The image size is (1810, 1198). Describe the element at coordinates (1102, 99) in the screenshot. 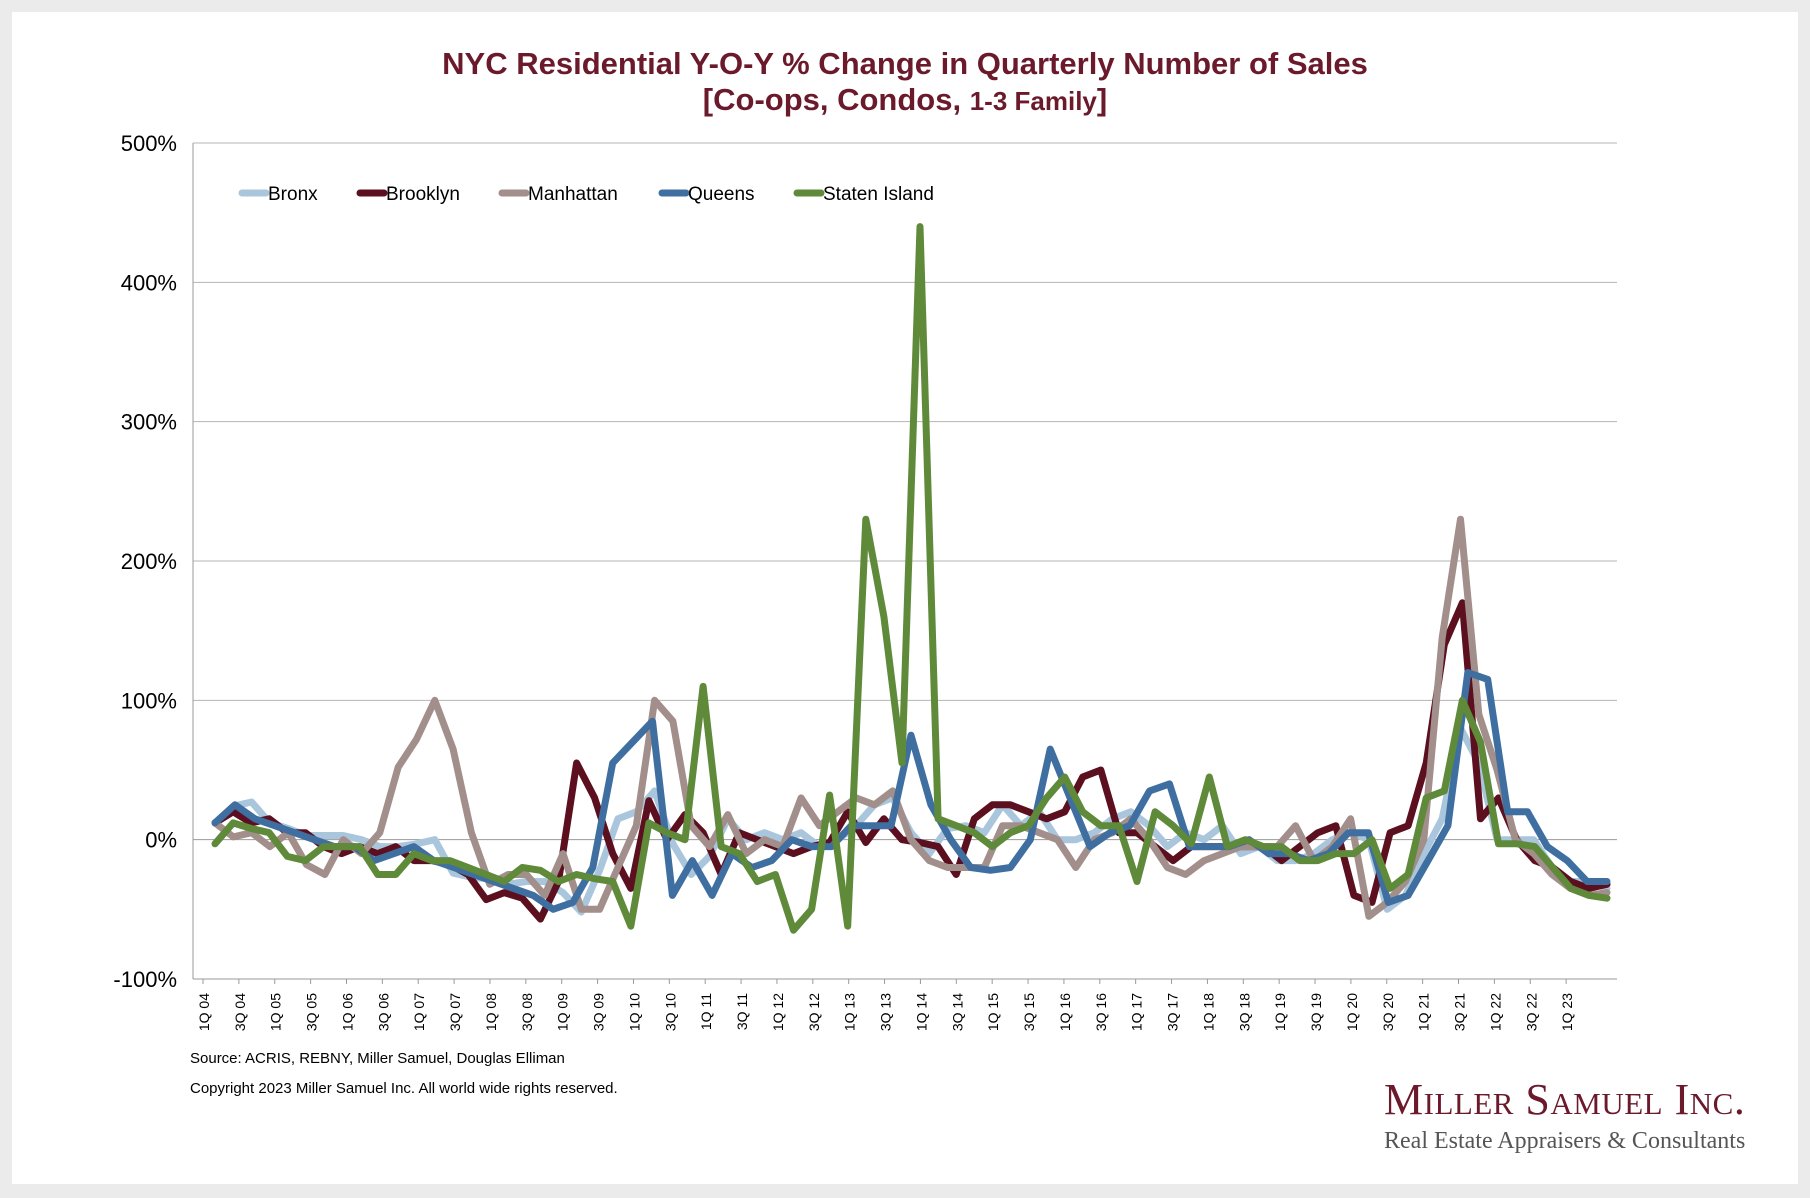

I see `subtitle-end: ]` at that location.